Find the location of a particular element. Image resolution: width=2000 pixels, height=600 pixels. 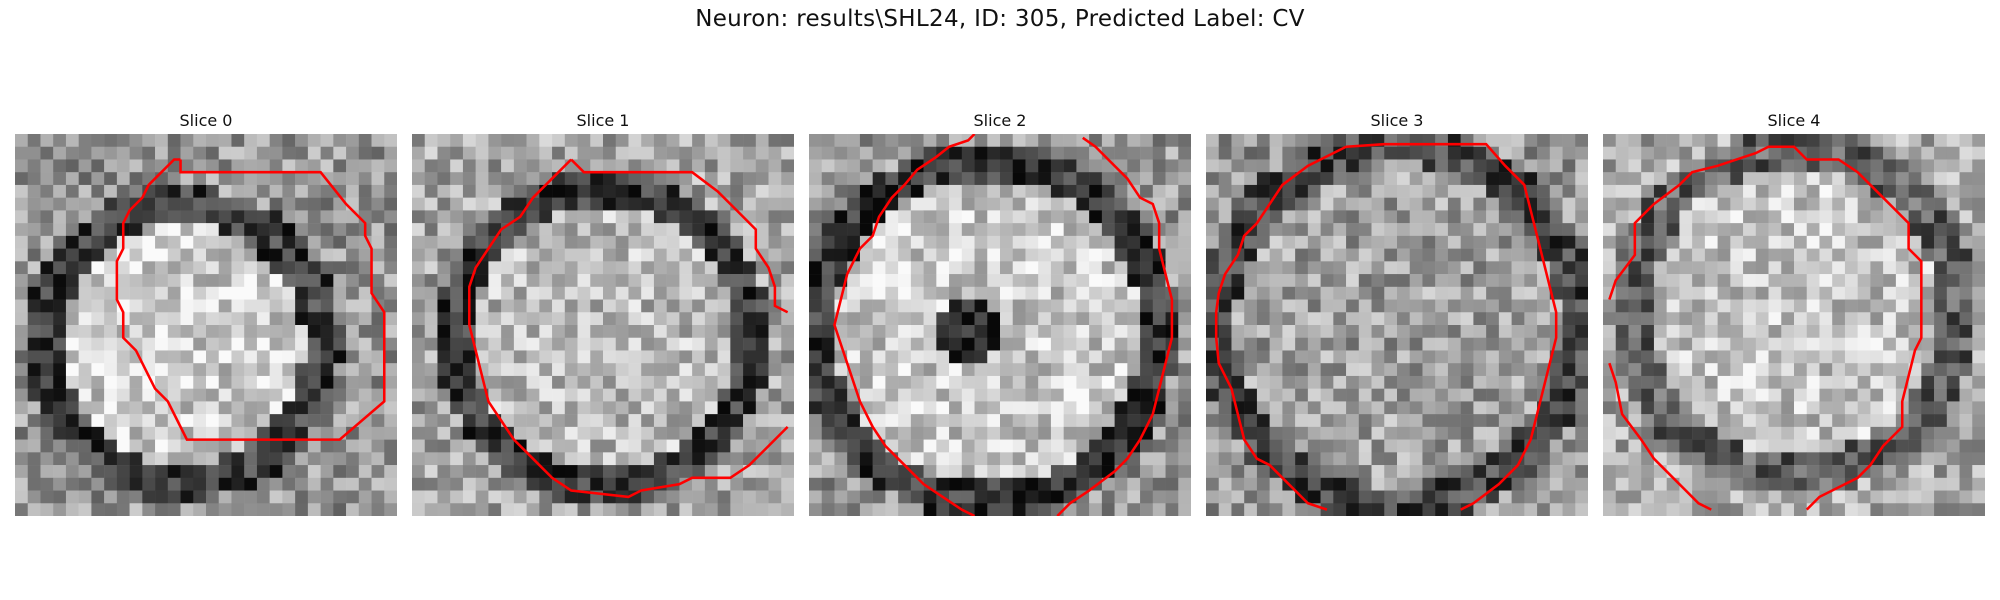

slice-title-2: Slice 2 is located at coordinates (1000, 120).